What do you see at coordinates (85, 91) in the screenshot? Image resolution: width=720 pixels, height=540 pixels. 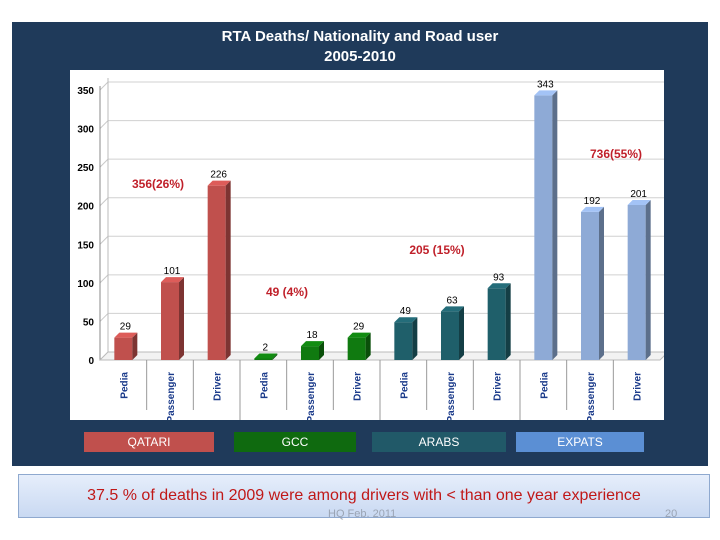 I see `y-tick-label-7: 350` at bounding box center [85, 91].